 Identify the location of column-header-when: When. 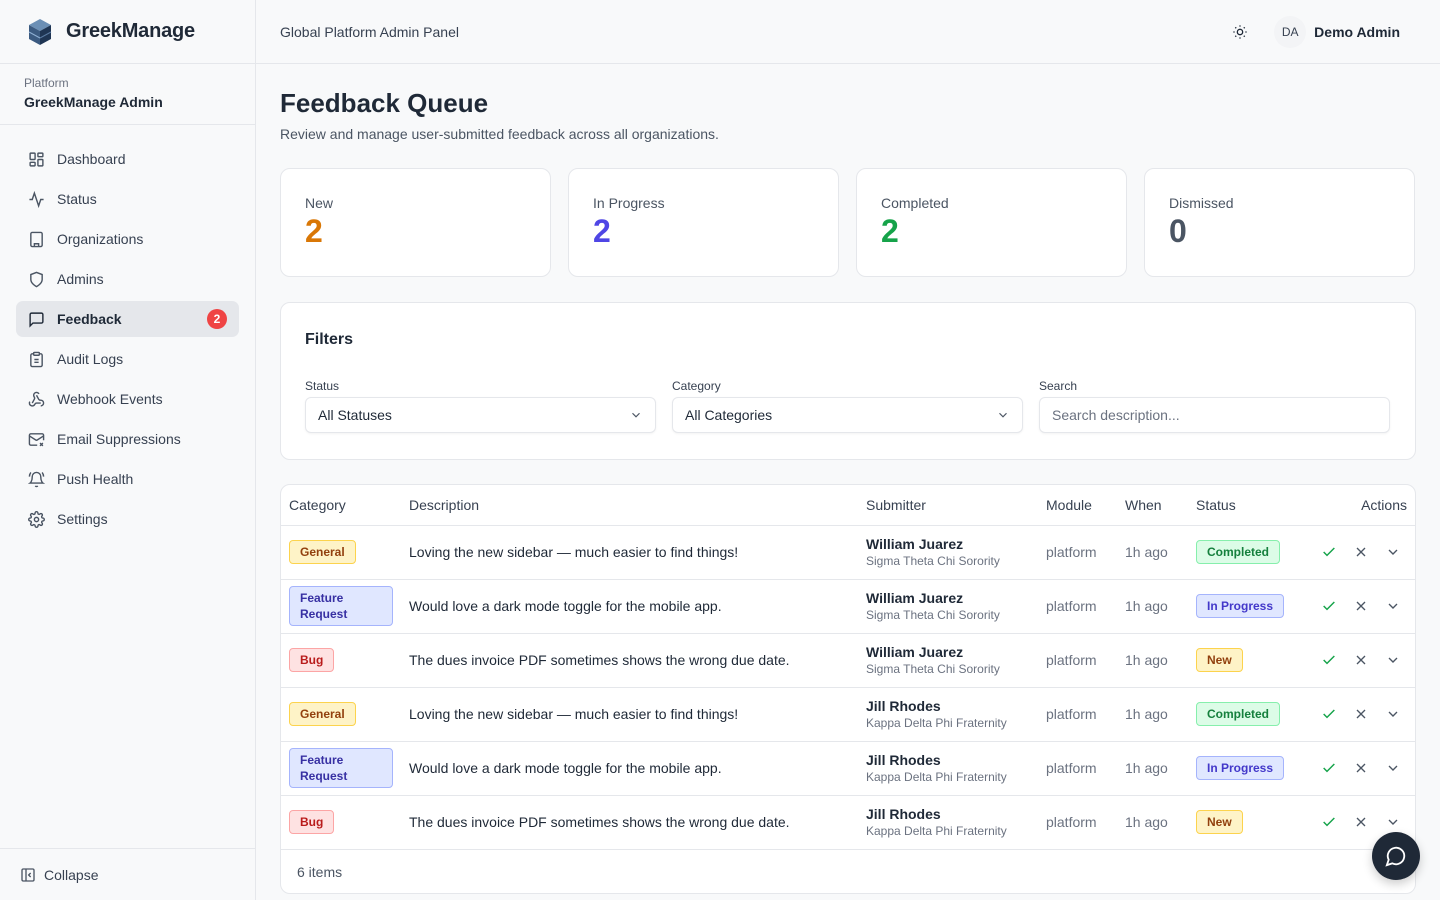
(1152, 505).